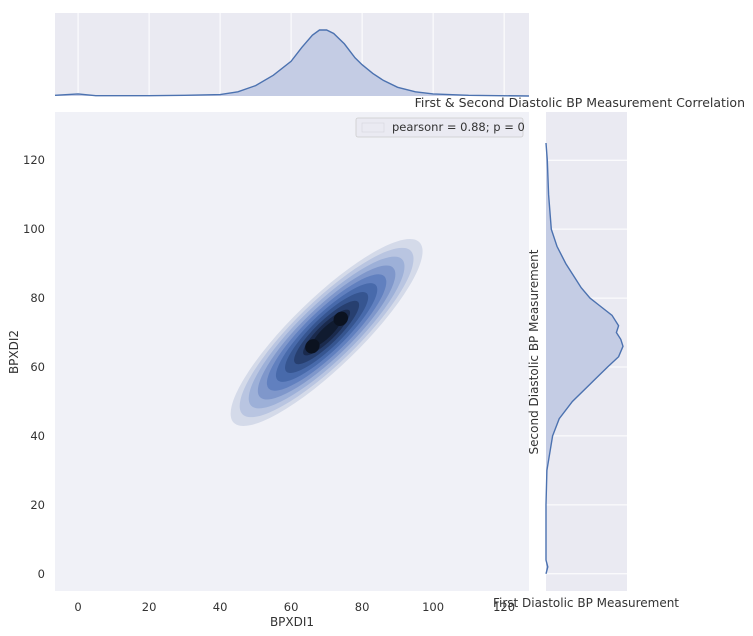  What do you see at coordinates (37, 298) in the screenshot?
I see `y-tick-label: 80` at bounding box center [37, 298].